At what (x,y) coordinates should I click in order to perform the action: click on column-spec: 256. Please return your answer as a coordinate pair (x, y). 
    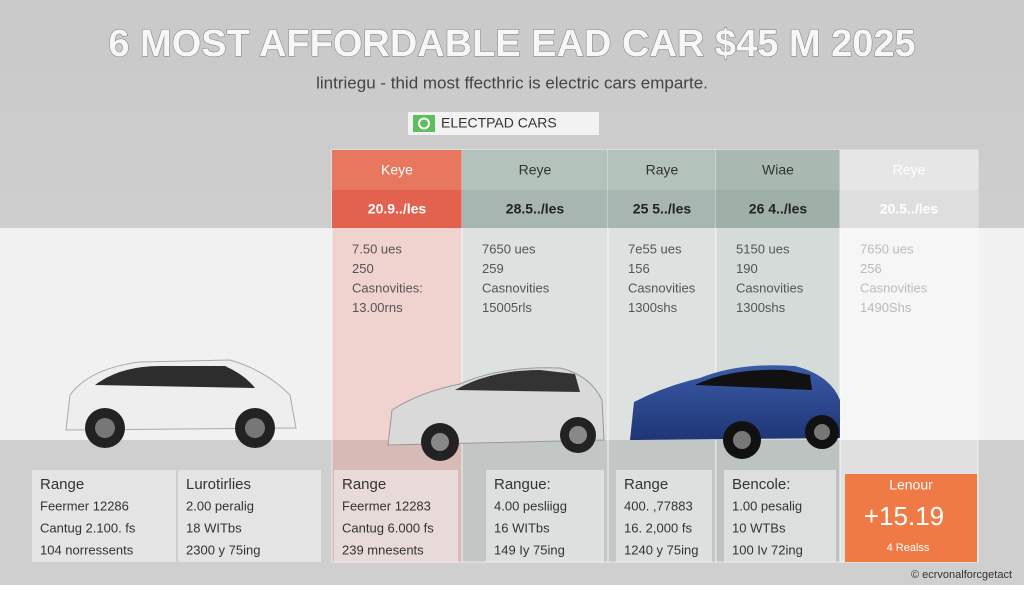
    Looking at the image, I should click on (871, 268).